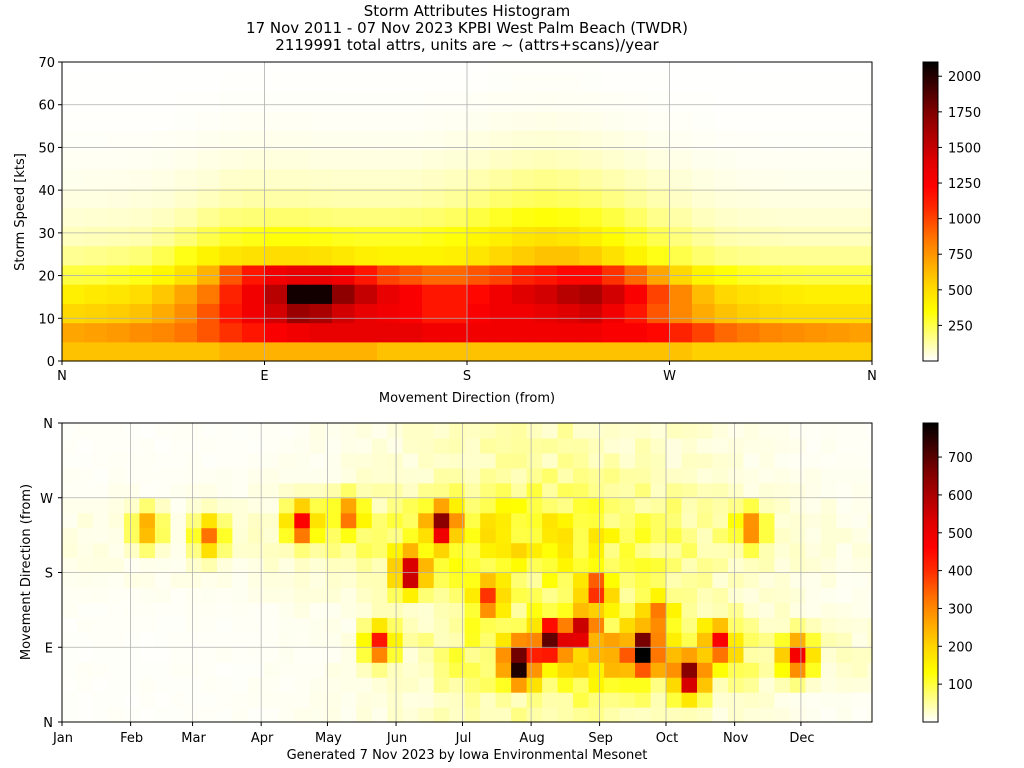 The image size is (1024, 768). I want to click on y-tick-label: S, so click(49, 574).